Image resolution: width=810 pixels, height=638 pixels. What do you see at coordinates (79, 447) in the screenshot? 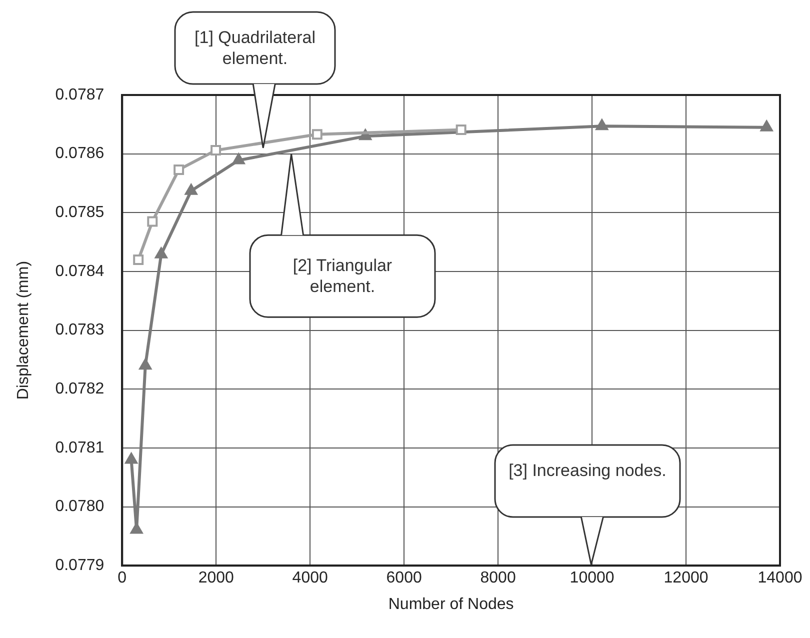
I see `y-tick-label: 0.0781` at bounding box center [79, 447].